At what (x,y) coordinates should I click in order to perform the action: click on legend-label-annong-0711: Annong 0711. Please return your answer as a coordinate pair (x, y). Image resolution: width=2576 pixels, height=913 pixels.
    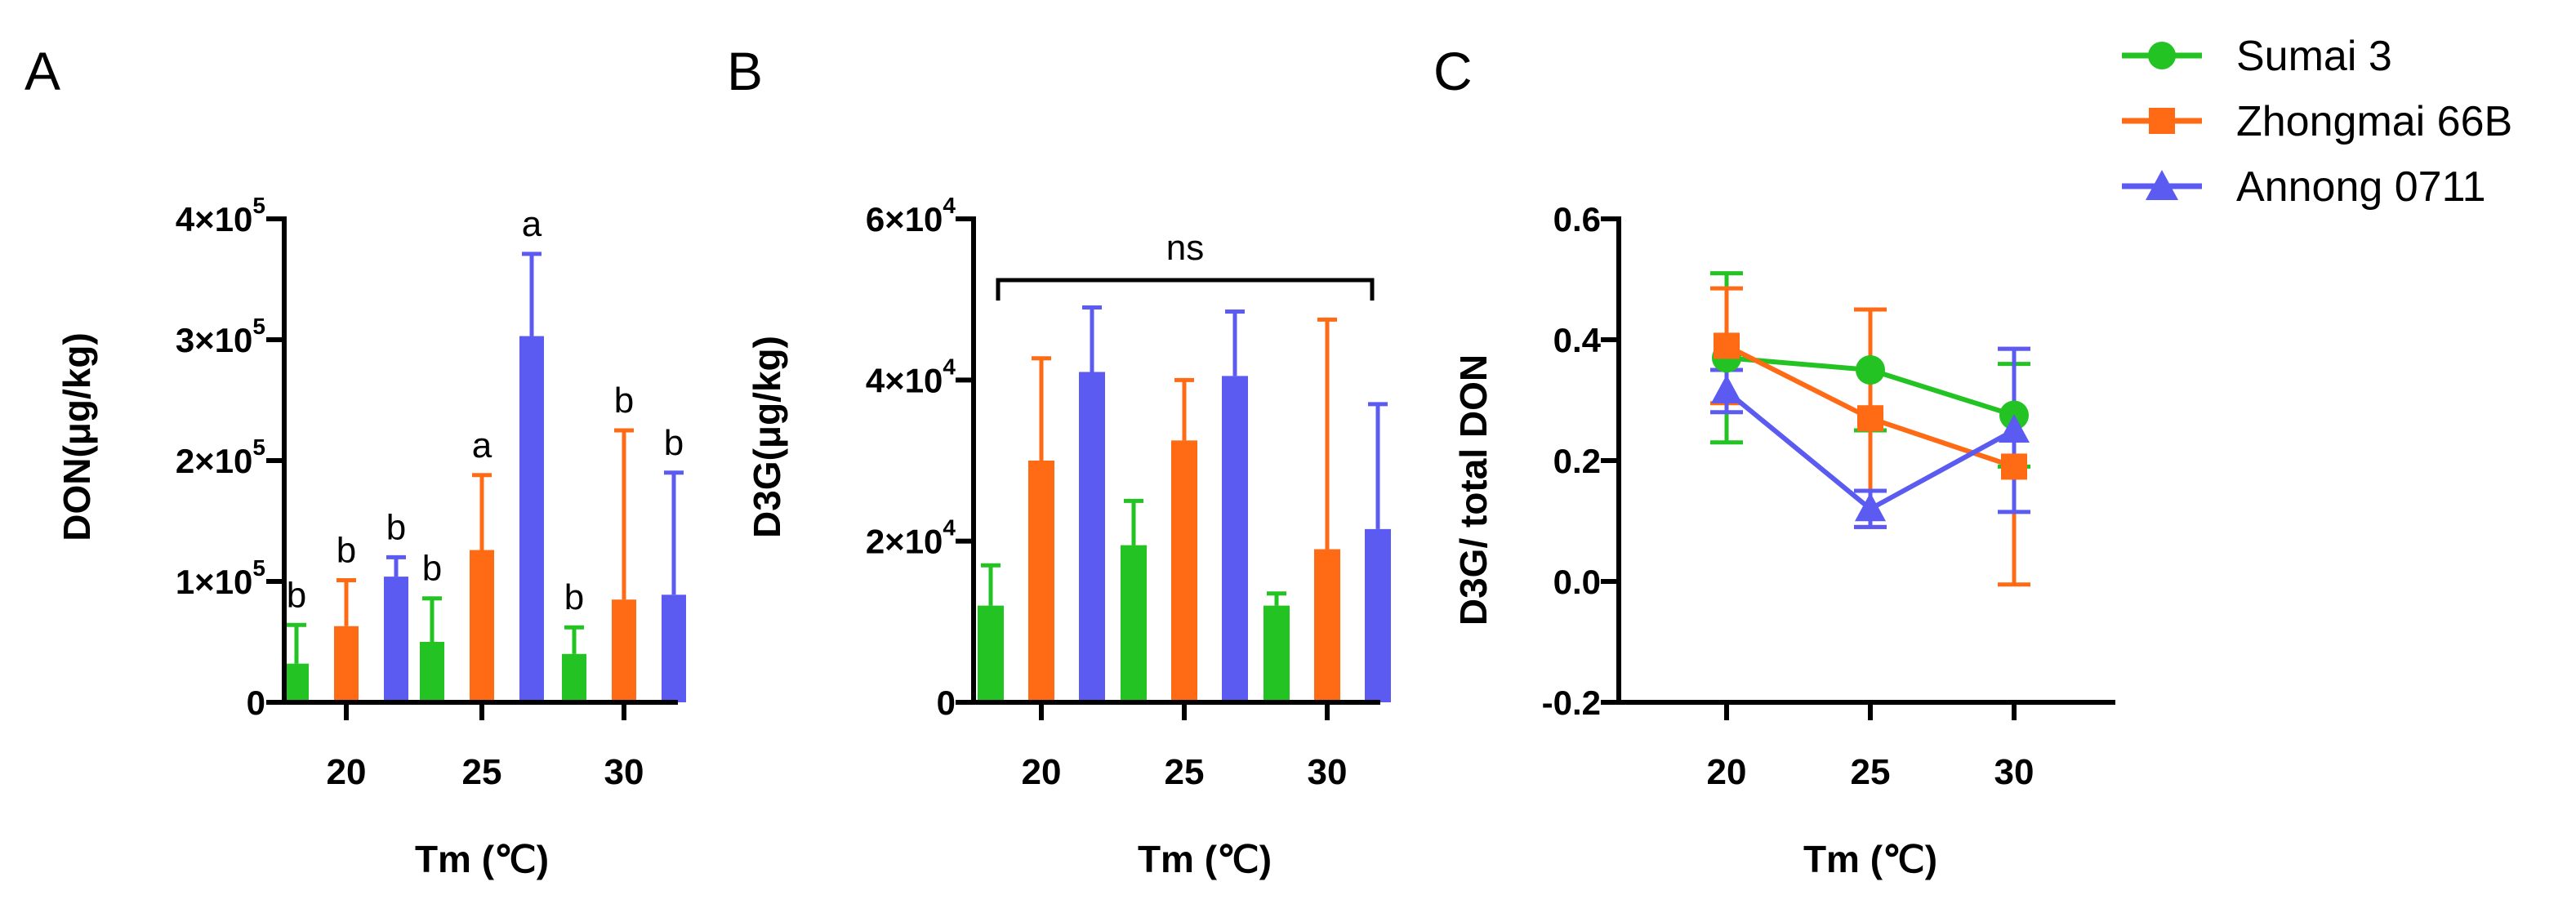
    Looking at the image, I should click on (2361, 187).